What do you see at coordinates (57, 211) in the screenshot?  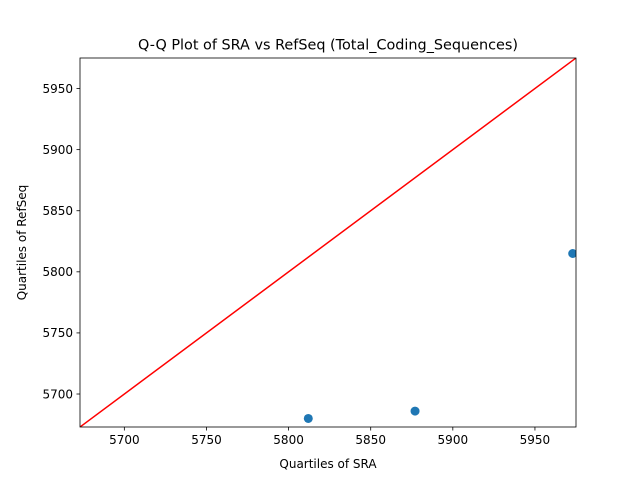 I see `y-tick-label: 5850` at bounding box center [57, 211].